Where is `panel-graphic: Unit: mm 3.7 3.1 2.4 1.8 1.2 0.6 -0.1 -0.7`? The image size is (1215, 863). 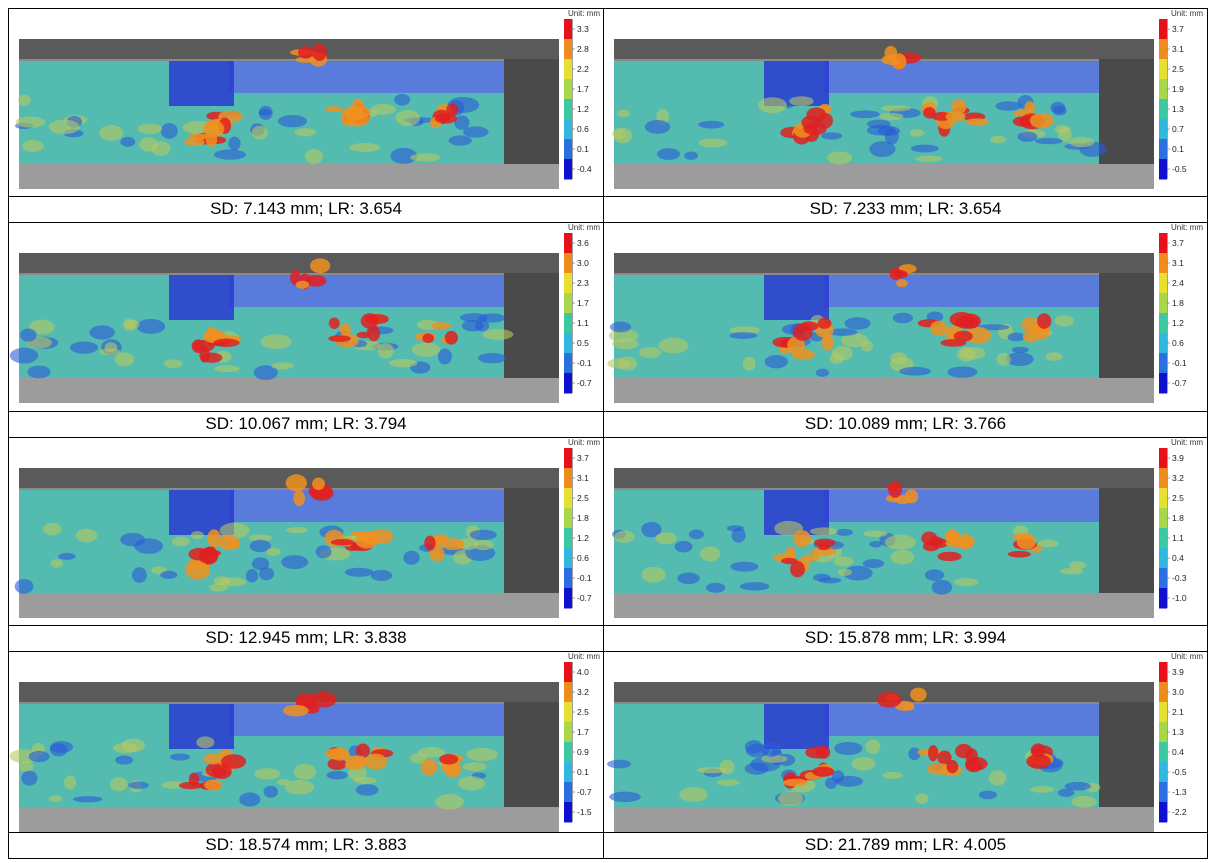 panel-graphic: Unit: mm 3.7 3.1 2.4 1.8 1.2 0.6 -0.1 -0.7 is located at coordinates (905, 313).